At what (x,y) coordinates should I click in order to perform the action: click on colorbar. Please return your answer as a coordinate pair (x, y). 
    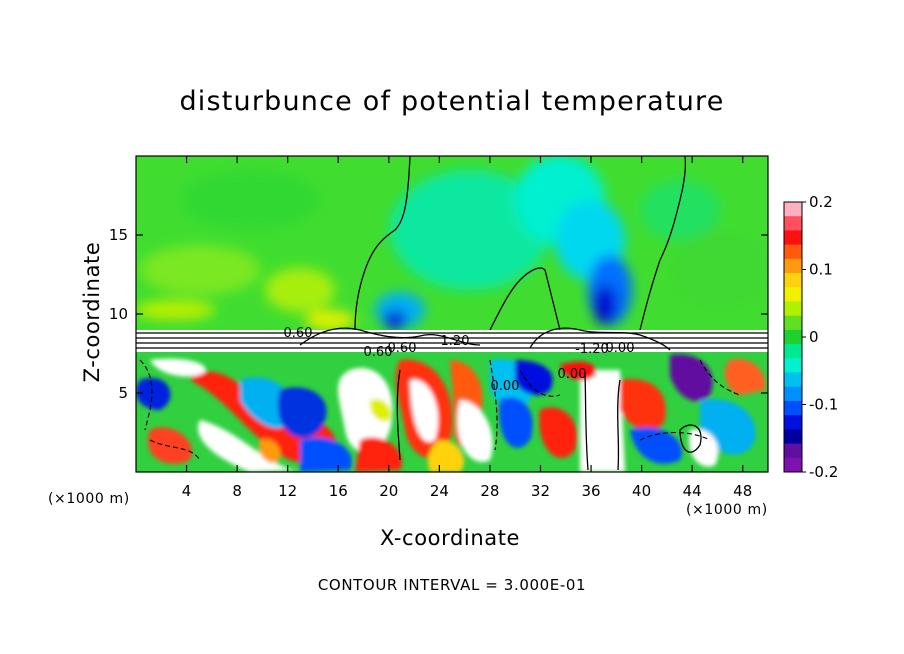
    Looking at the image, I should click on (793, 337).